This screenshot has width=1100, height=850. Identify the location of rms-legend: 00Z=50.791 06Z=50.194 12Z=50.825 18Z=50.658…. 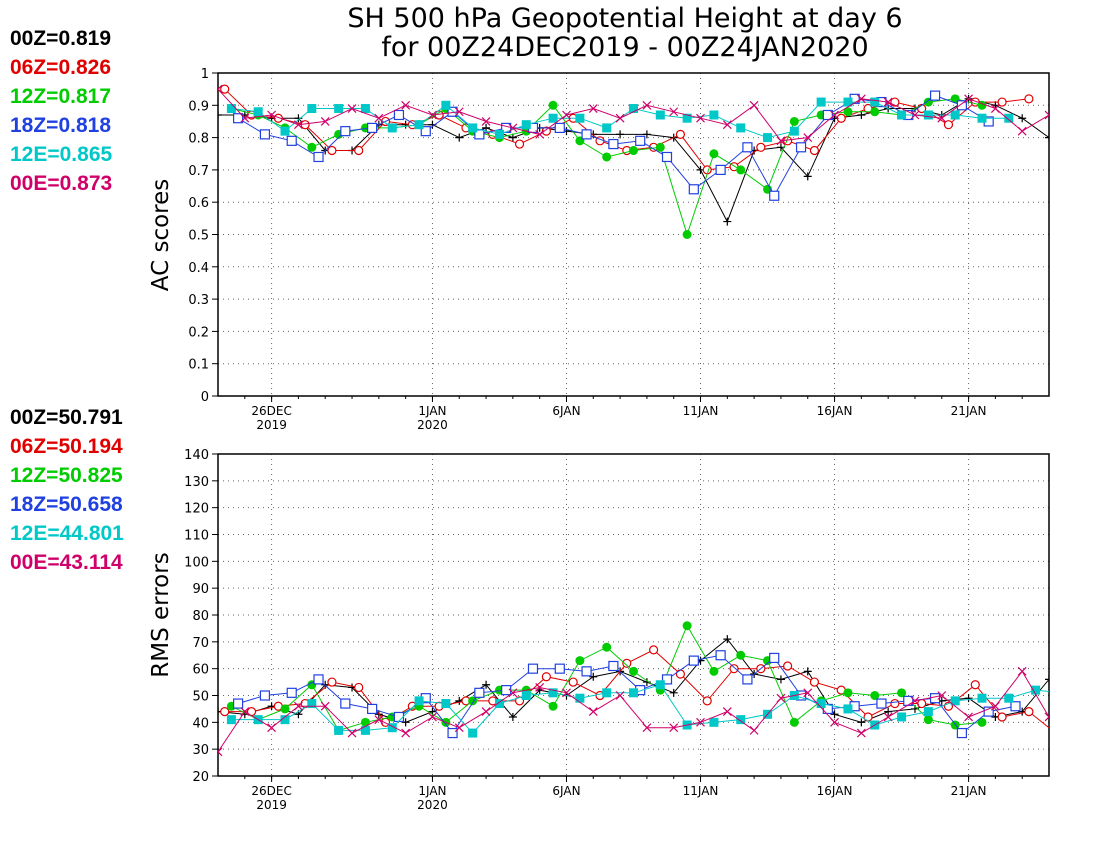
(67, 490).